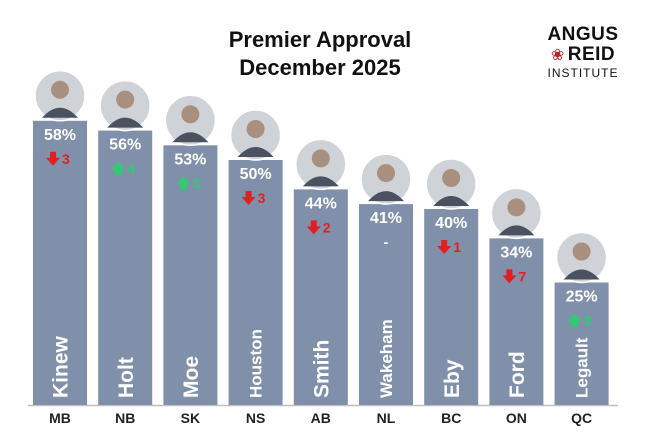  Describe the element at coordinates (60, 418) in the screenshot. I see `tick-label-mb: MB` at that location.